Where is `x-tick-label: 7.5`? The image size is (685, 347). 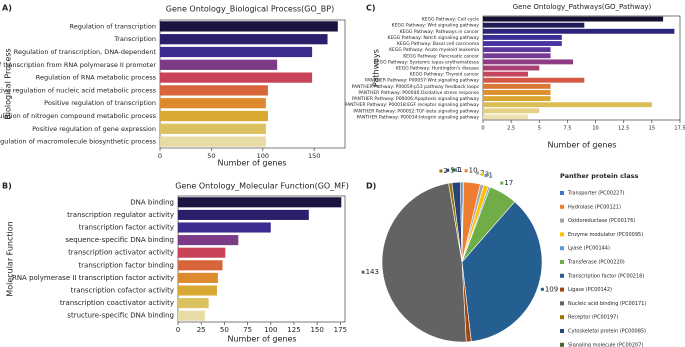 x-tick-label: 7.5 is located at coordinates (567, 129).